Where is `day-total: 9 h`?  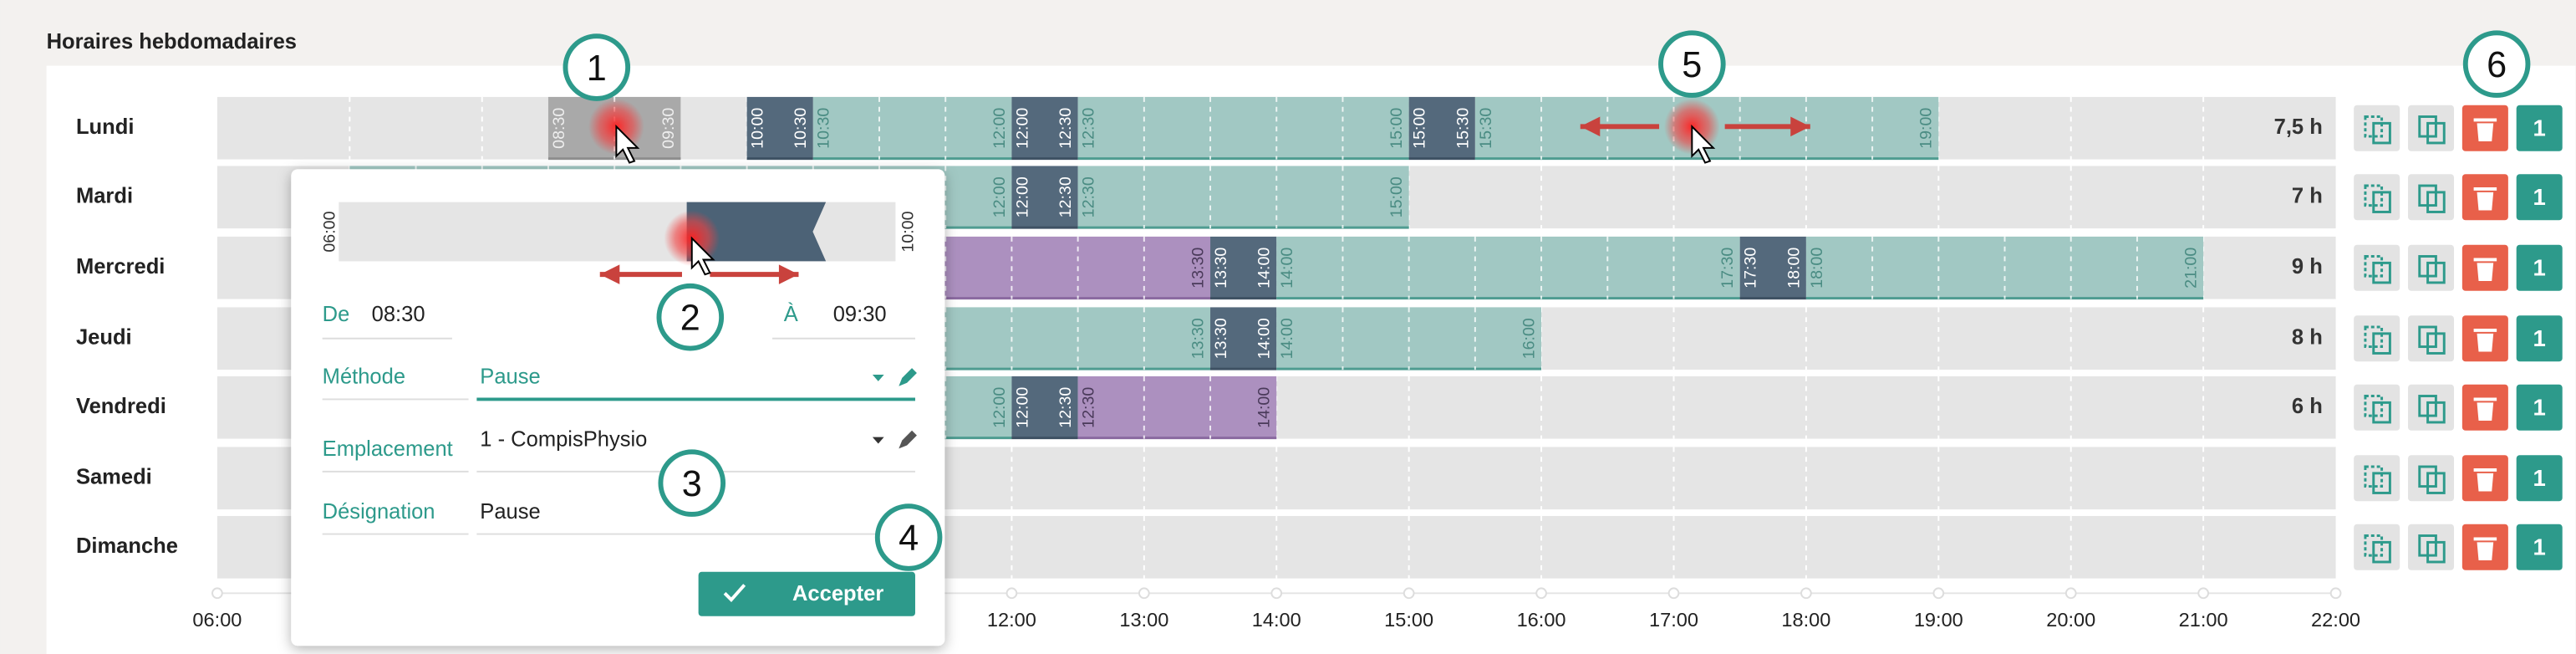
day-total: 9 h is located at coordinates (2307, 266).